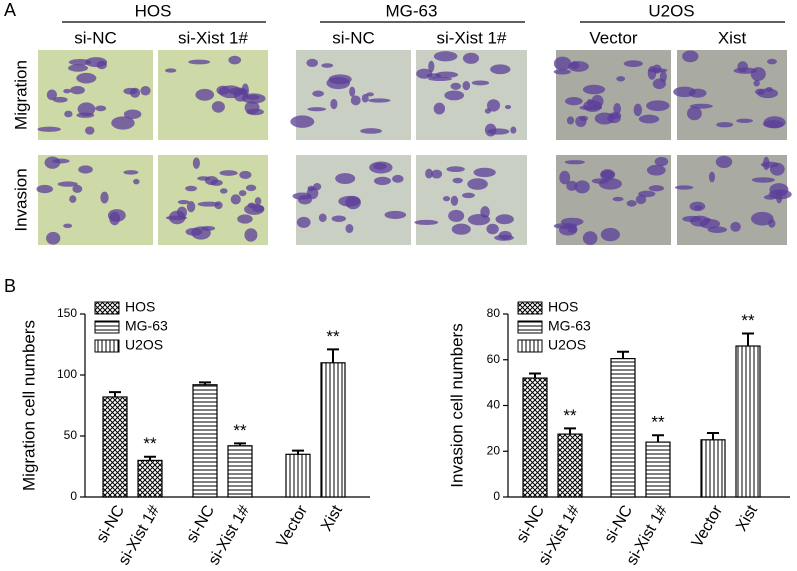 The image size is (797, 571). I want to click on x-tick-label: si-NC, so click(110, 524).